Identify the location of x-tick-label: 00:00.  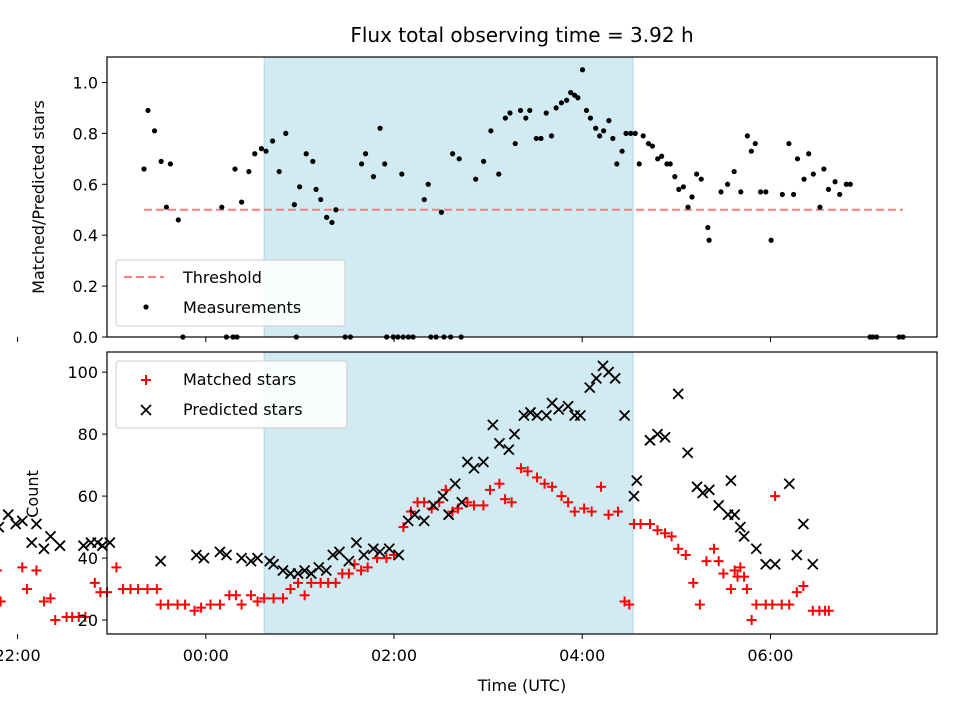
(206, 655).